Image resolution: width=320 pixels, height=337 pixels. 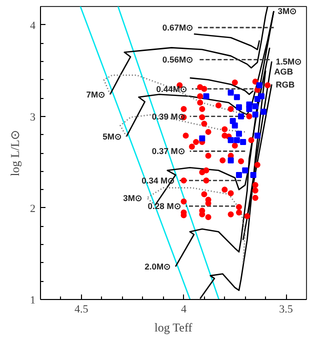 What do you see at coordinates (81, 310) in the screenshot?
I see `x-tick-label: 4.5` at bounding box center [81, 310].